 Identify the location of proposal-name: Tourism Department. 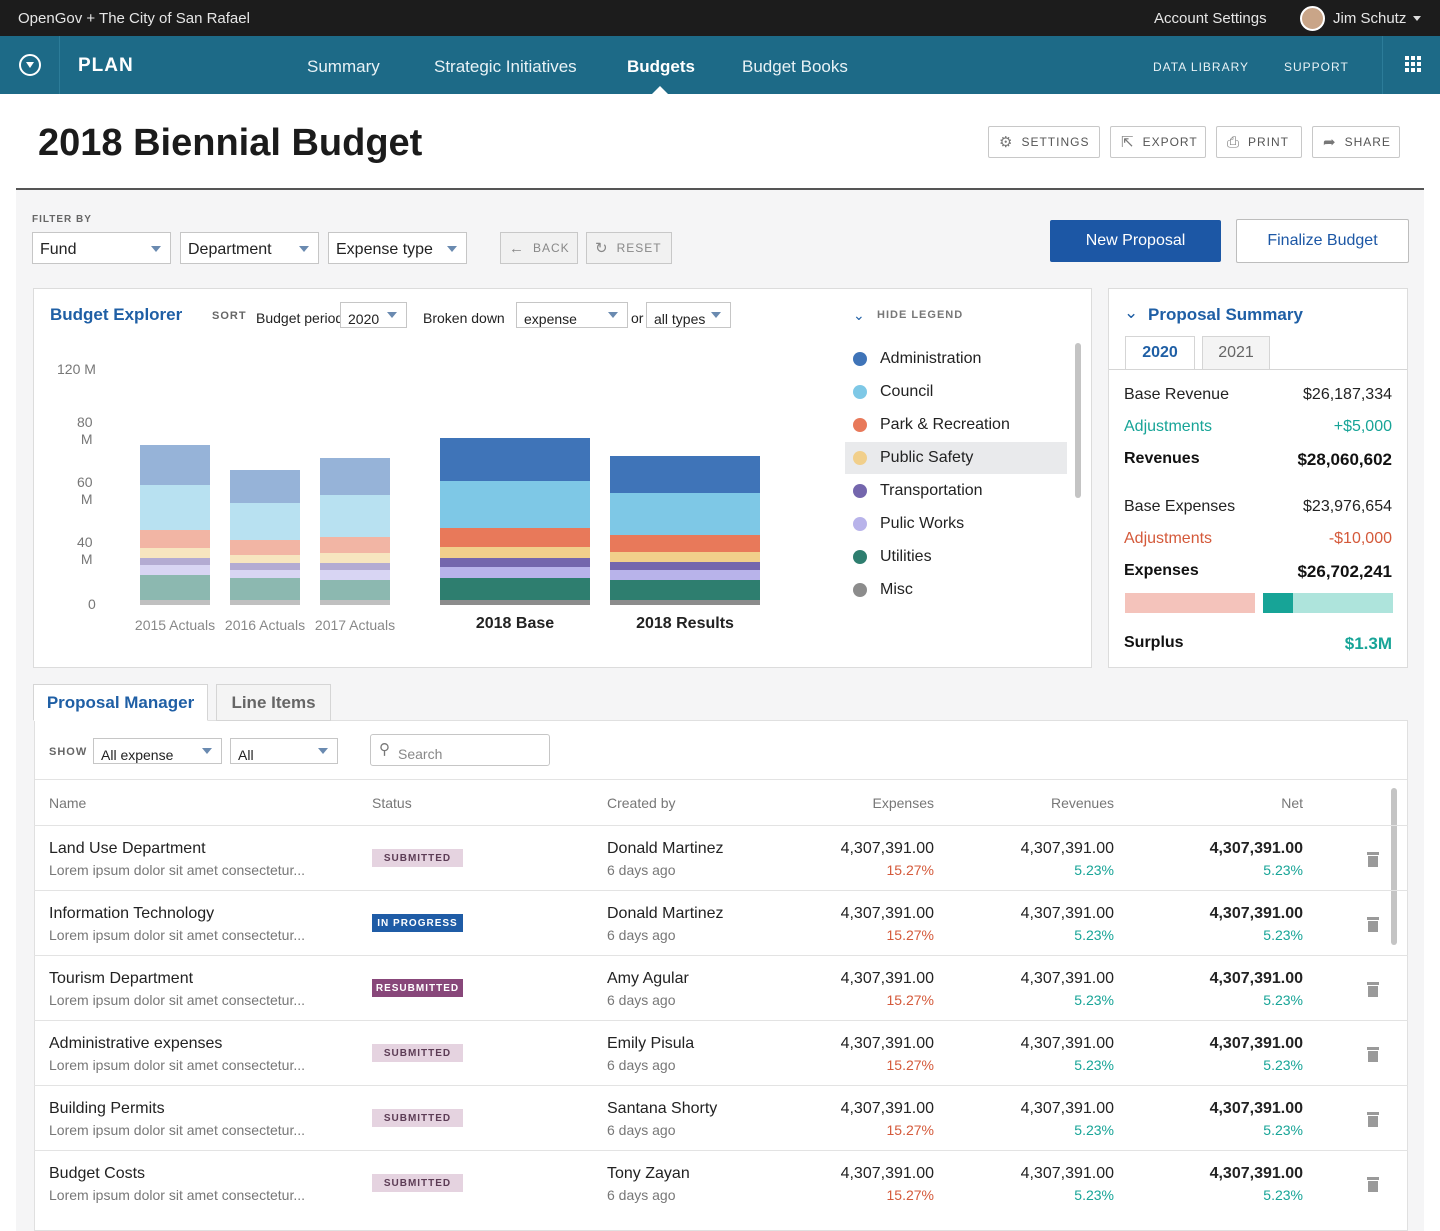
(121, 978).